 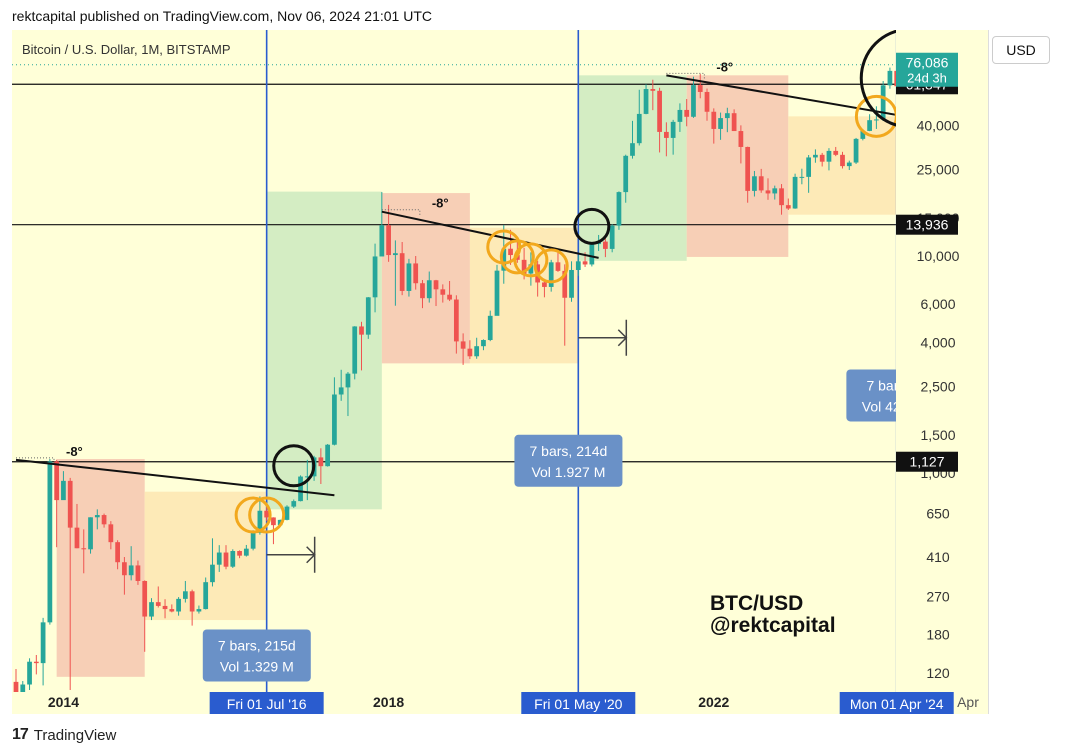 What do you see at coordinates (737, 166) in the screenshot?
I see `zone-red` at bounding box center [737, 166].